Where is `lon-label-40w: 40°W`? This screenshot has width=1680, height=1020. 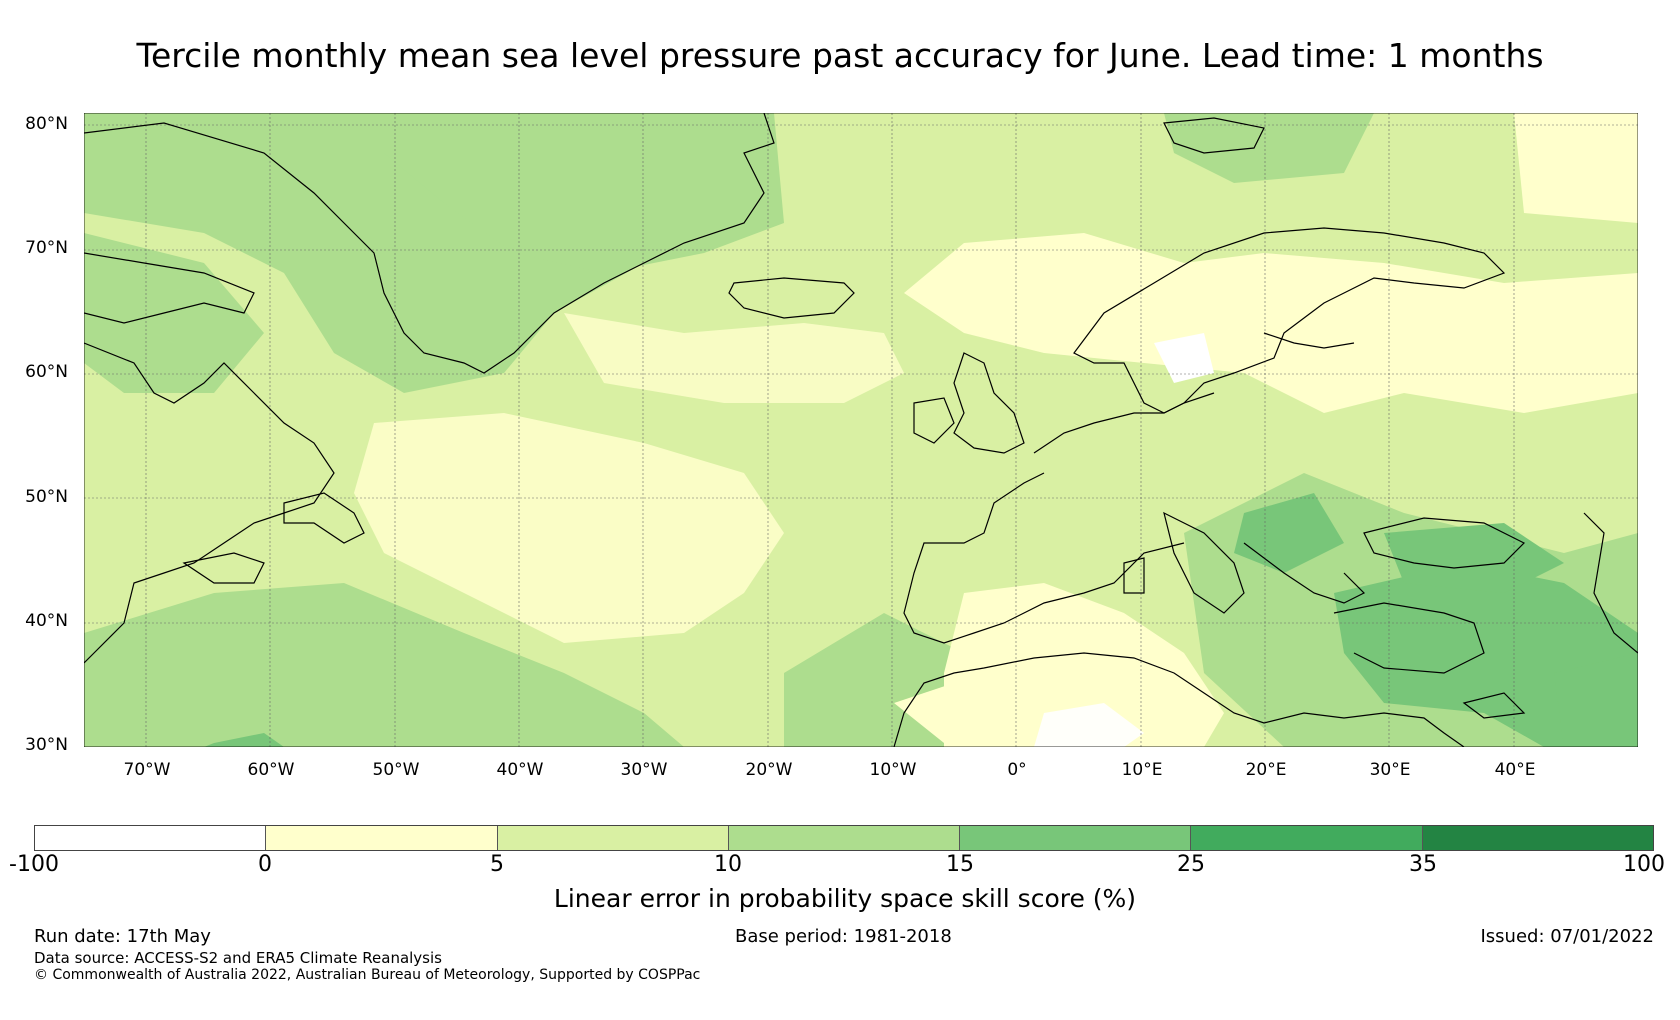 lon-label-40w: 40°W is located at coordinates (520, 770).